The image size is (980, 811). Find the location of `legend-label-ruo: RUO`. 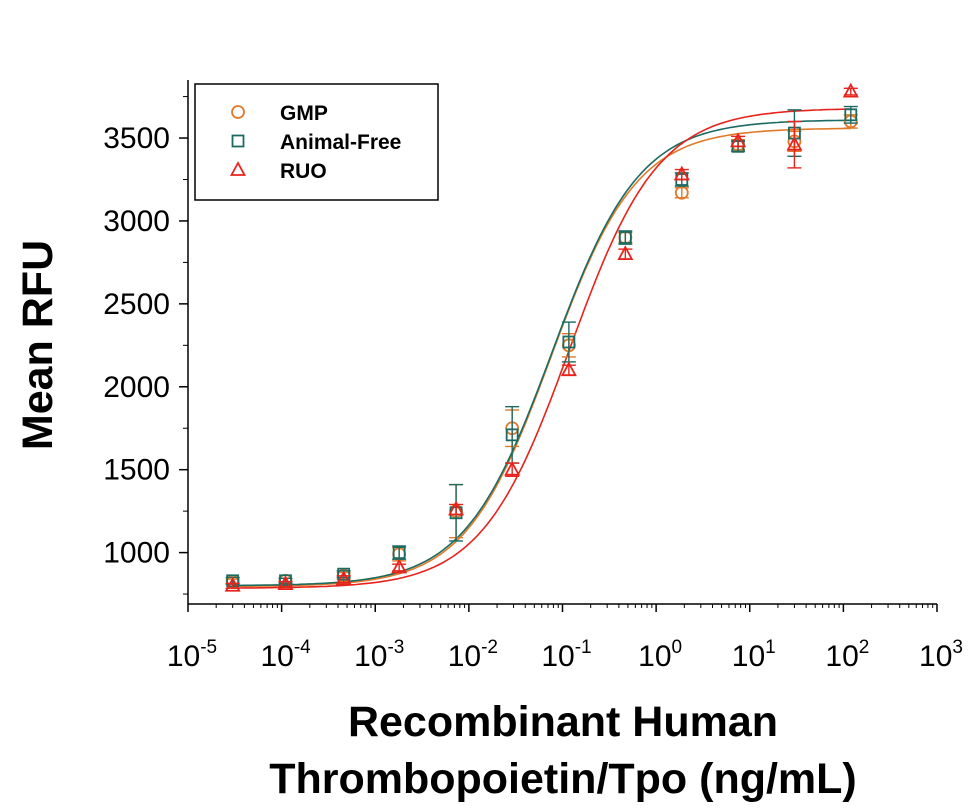

legend-label-ruo: RUO is located at coordinates (303, 171).